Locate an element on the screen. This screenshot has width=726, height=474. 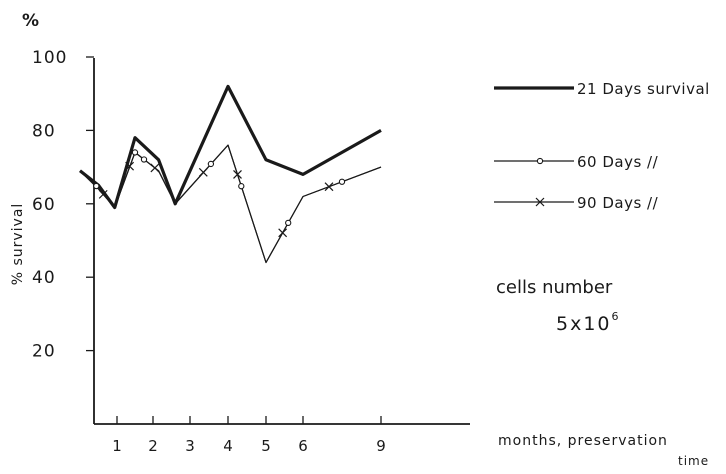
x-tick-label: 4 is located at coordinates (228, 446).